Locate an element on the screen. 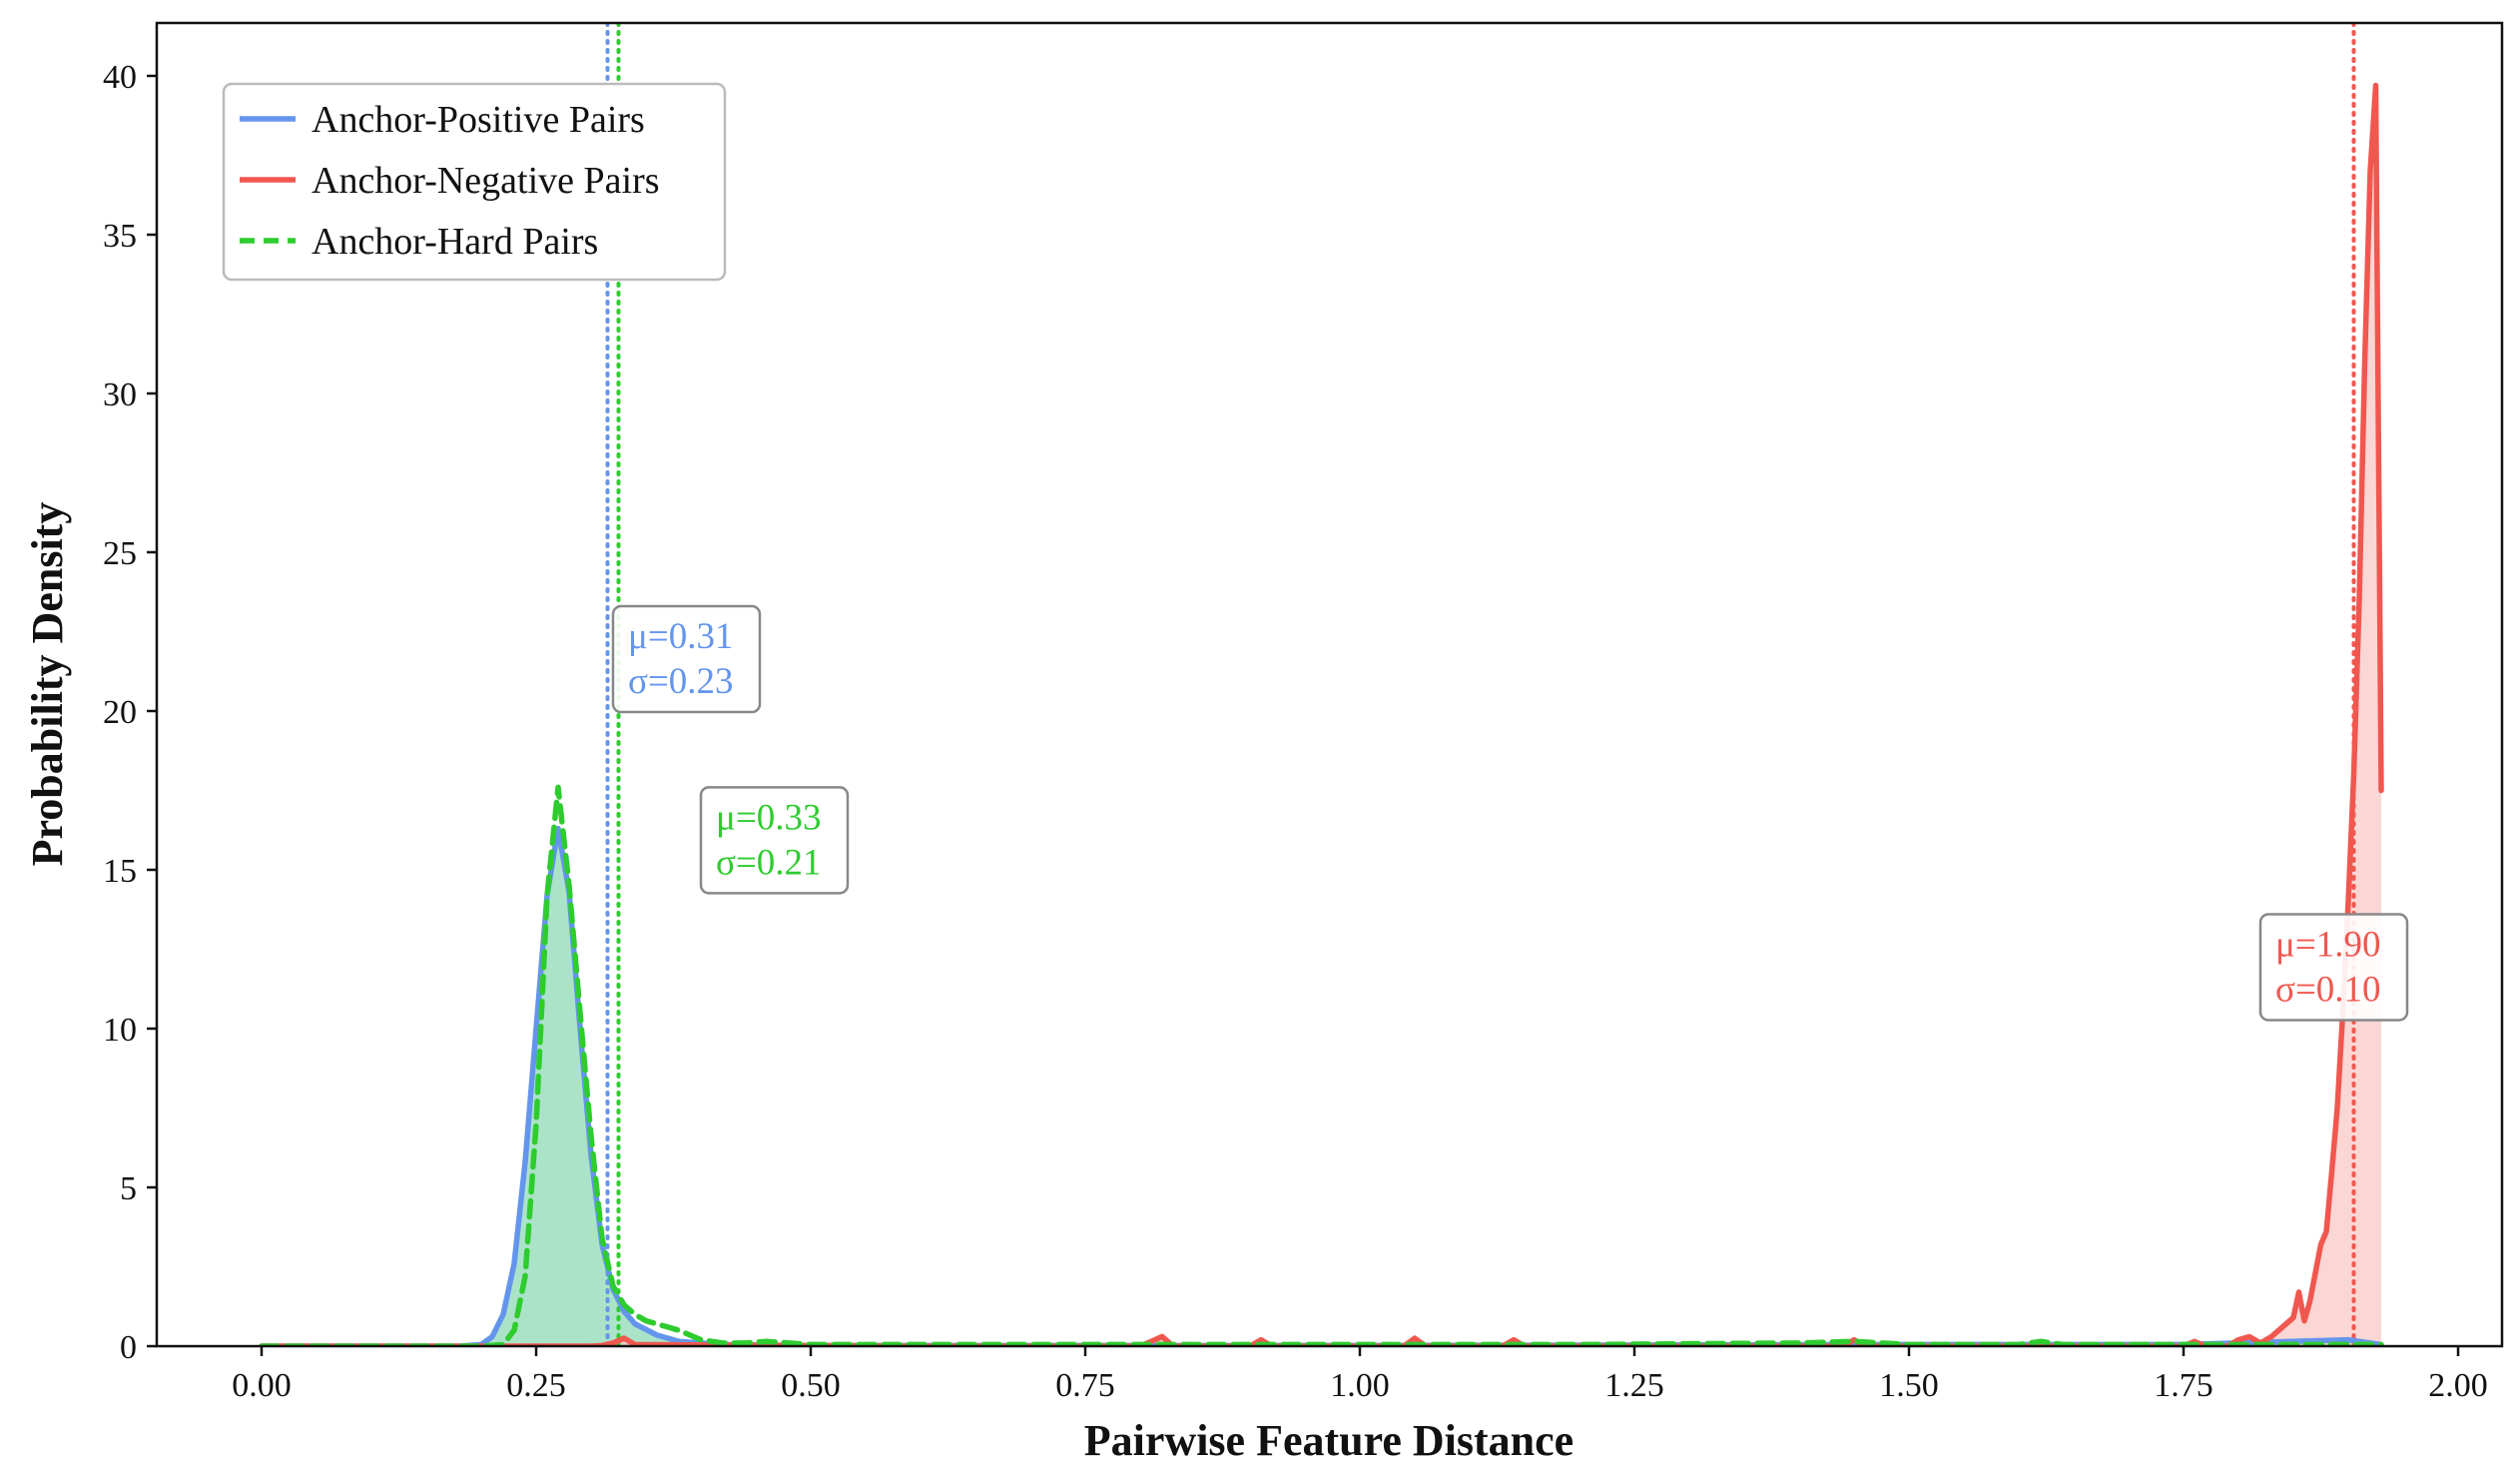 Image resolution: width=2520 pixels, height=1482 pixels. legend-label-2: Anchor-Negative Pairs is located at coordinates (486, 181).